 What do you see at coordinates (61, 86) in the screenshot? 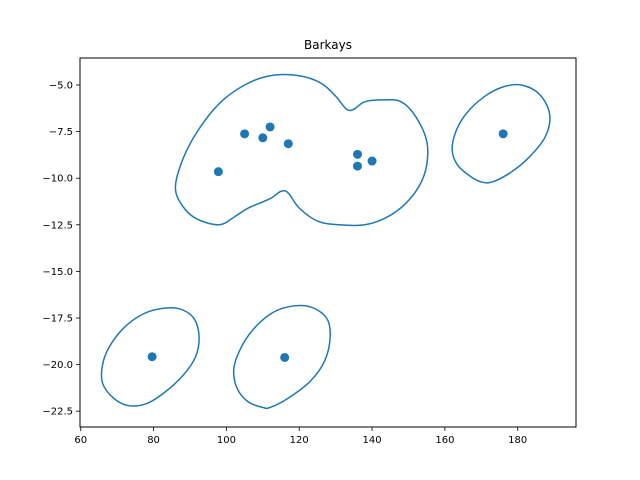
I see `y-tick-label-0: −5.0` at bounding box center [61, 86].